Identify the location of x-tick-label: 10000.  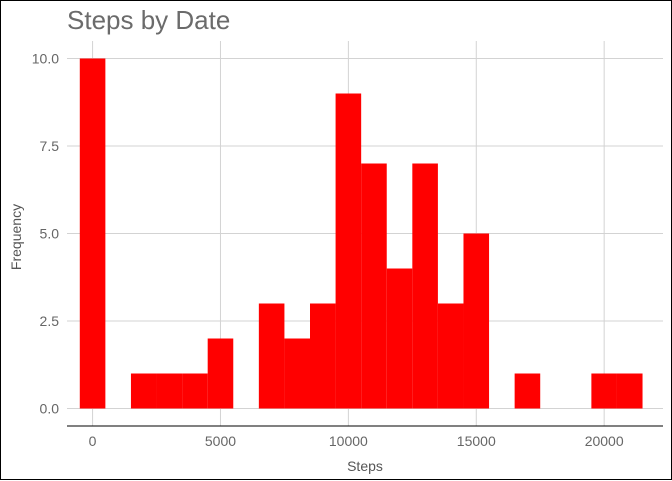
(348, 441).